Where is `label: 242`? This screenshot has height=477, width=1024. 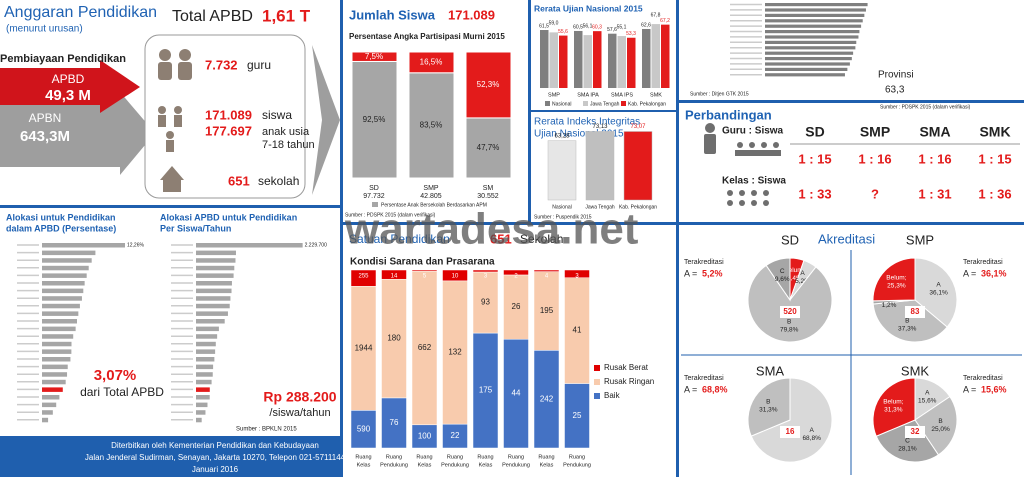
label: 242 is located at coordinates (547, 398).